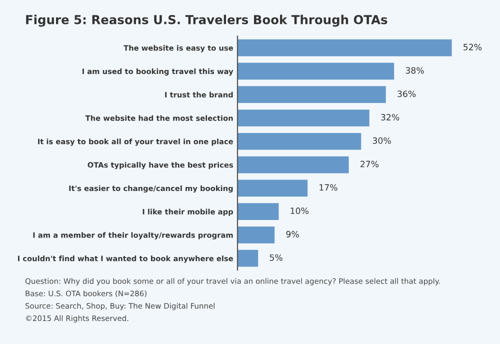  Describe the element at coordinates (207, 20) in the screenshot. I see `chart-title: Figure 5: Reasons U.S. Travelers Book Through OTAs` at that location.